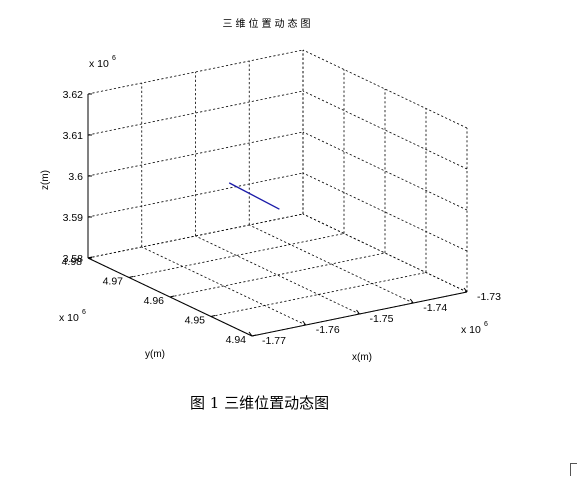  Describe the element at coordinates (362, 357) in the screenshot. I see `x-axis-label: x(m)` at that location.